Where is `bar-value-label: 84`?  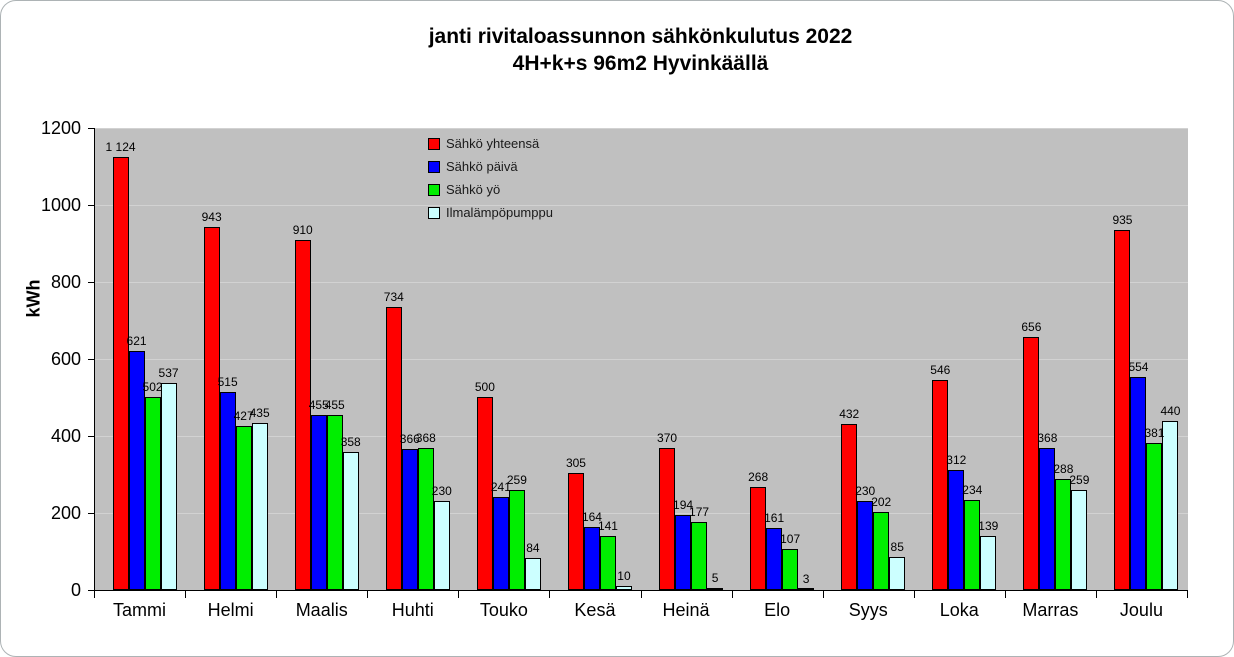 bar-value-label: 84 is located at coordinates (533, 548).